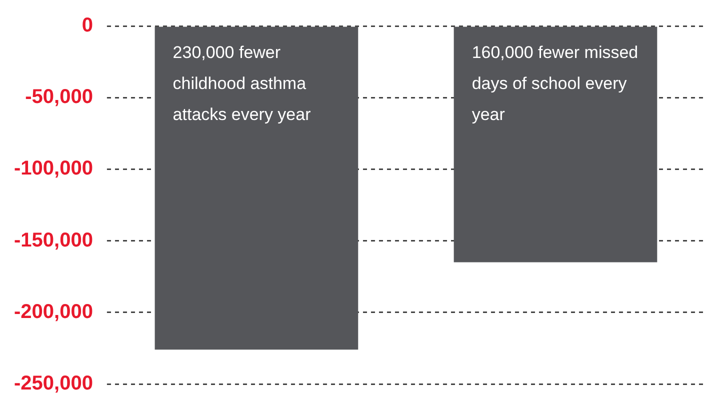 This screenshot has width=707, height=410. What do you see at coordinates (555, 83) in the screenshot?
I see `annotation: 160,000 fewer missed days of school every year` at bounding box center [555, 83].